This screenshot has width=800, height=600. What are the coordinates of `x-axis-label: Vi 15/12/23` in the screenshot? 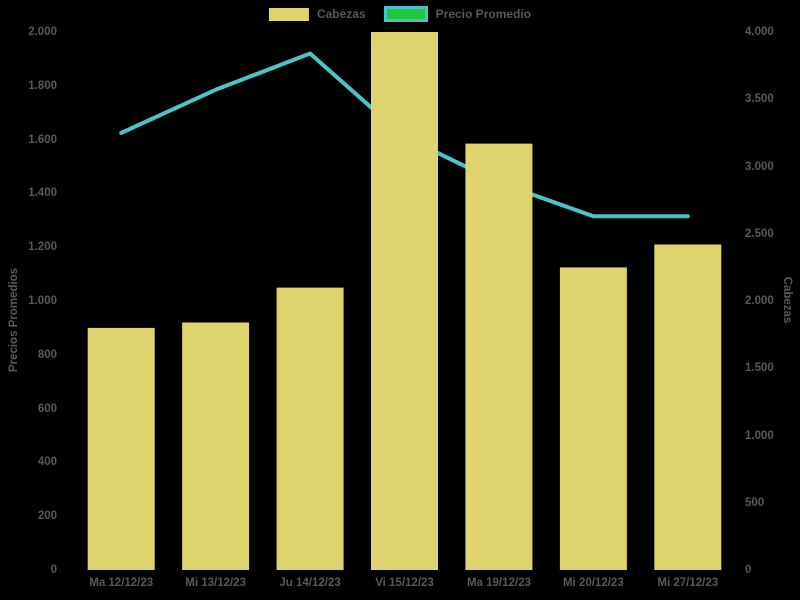 It's located at (404, 583).